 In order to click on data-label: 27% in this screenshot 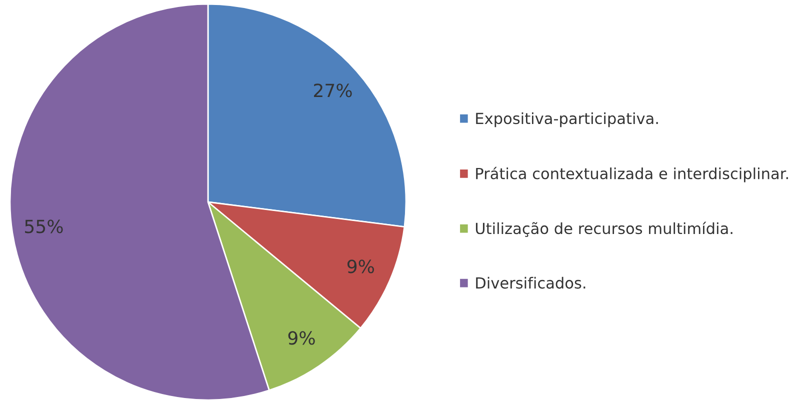, I will do `click(333, 91)`.